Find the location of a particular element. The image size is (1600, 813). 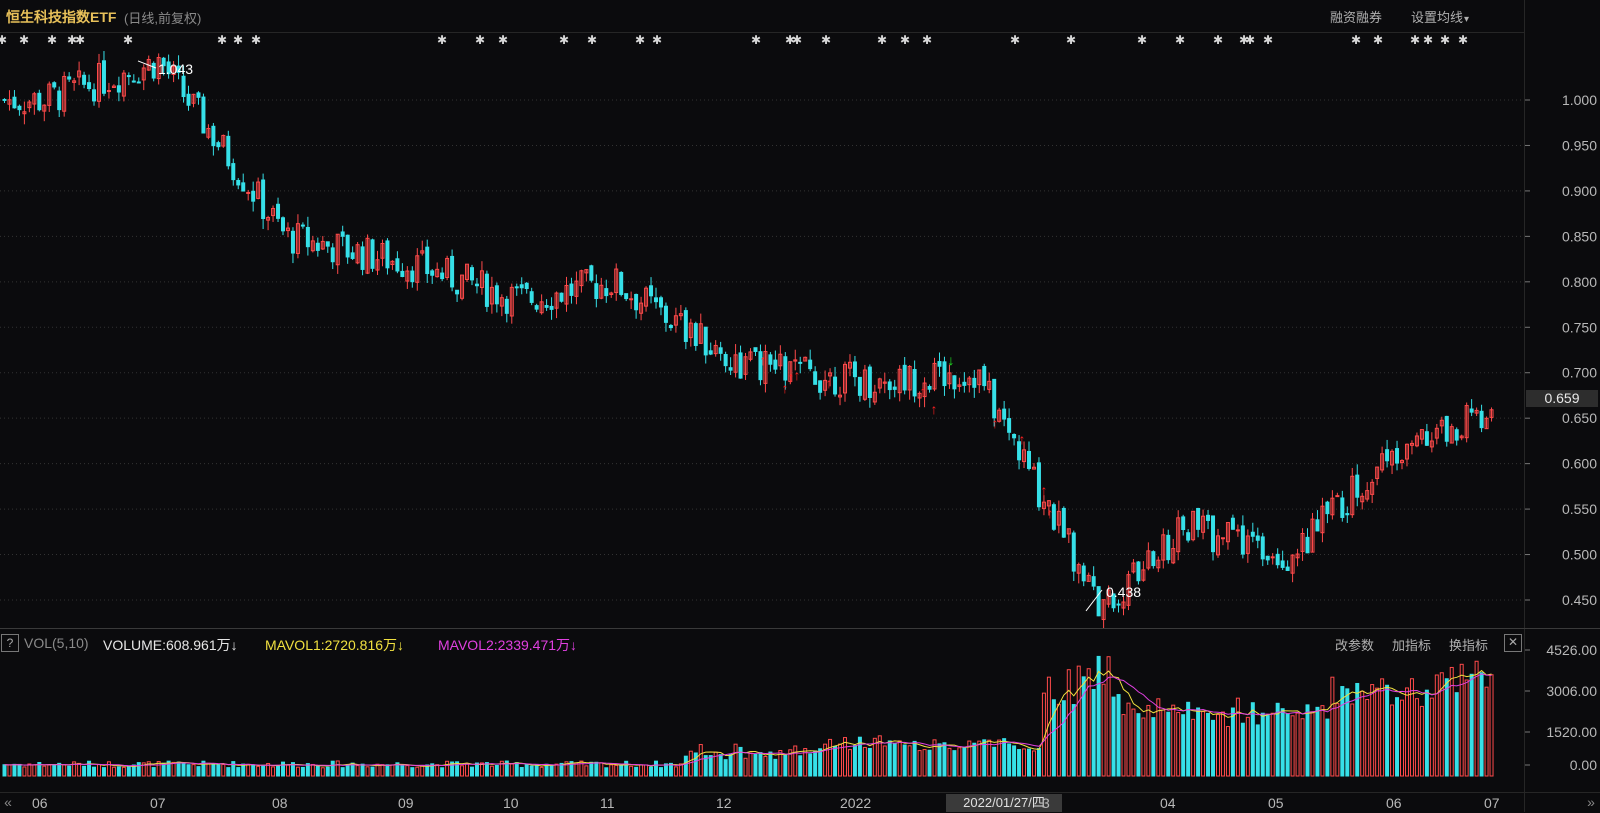

price-axis-label: 0.950 is located at coordinates (1579, 145).